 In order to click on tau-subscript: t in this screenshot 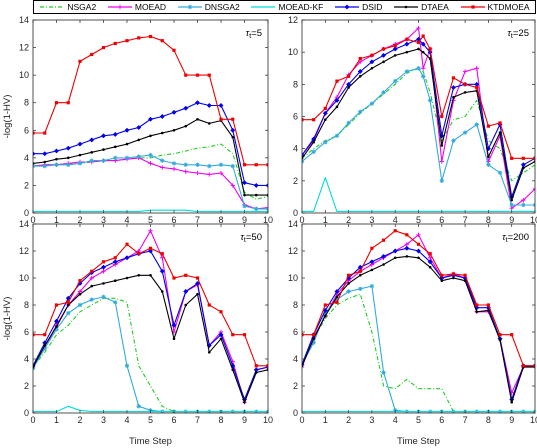, I will do `click(507, 240)`.